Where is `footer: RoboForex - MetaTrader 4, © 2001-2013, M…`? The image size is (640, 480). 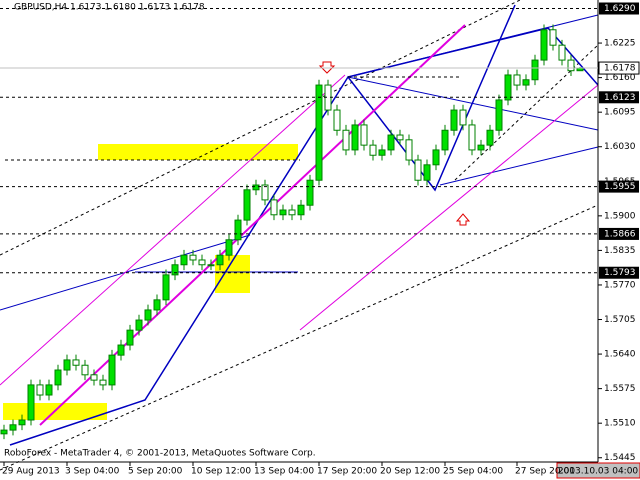 footer: RoboForex - MetaTrader 4, © 2001-2013, M… is located at coordinates (160, 454).